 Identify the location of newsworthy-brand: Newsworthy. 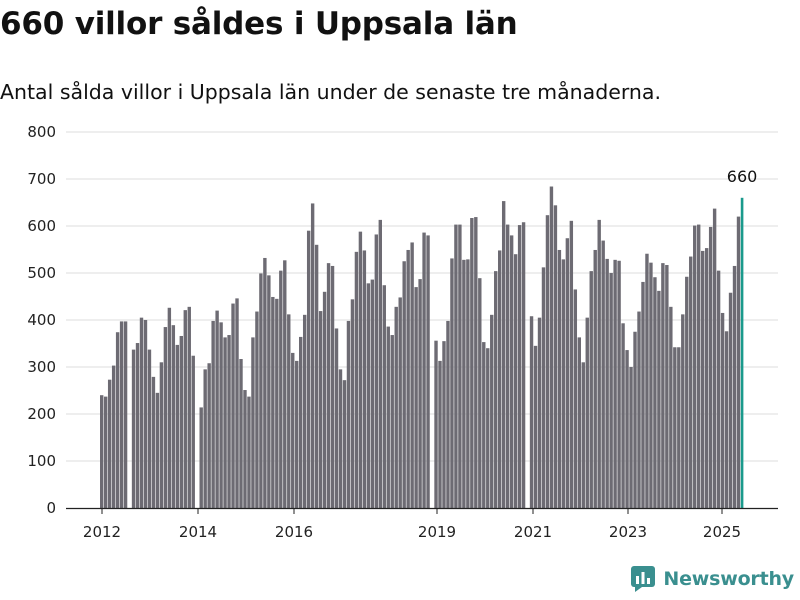
(712, 579).